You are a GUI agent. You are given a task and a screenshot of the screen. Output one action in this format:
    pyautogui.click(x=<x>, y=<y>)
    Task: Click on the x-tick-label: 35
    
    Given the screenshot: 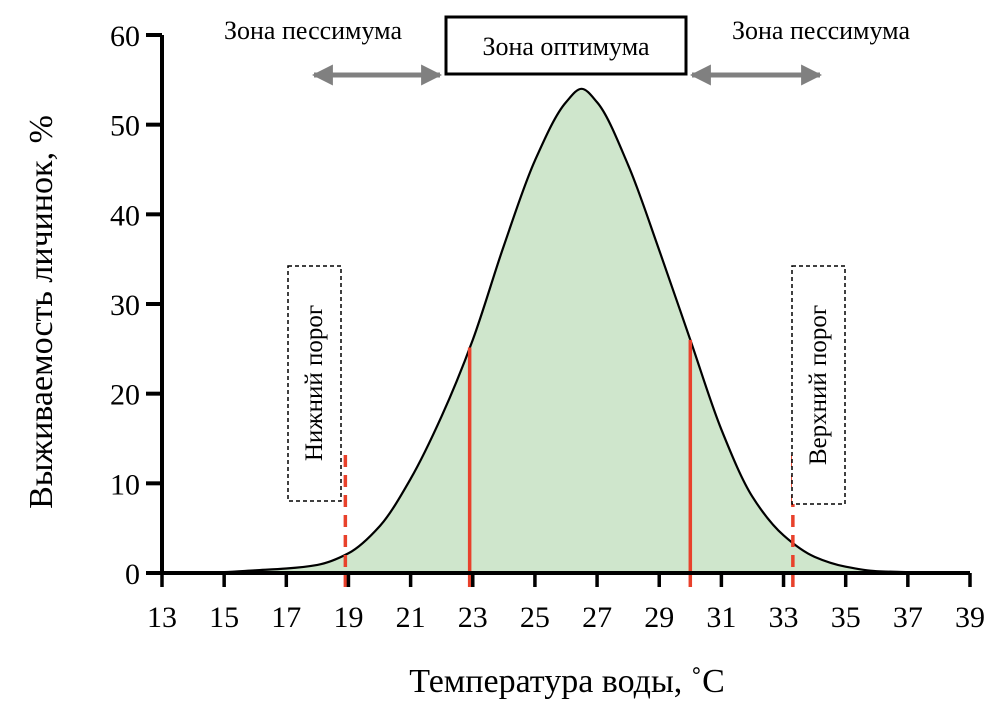 What is the action you would take?
    pyautogui.click(x=846, y=617)
    